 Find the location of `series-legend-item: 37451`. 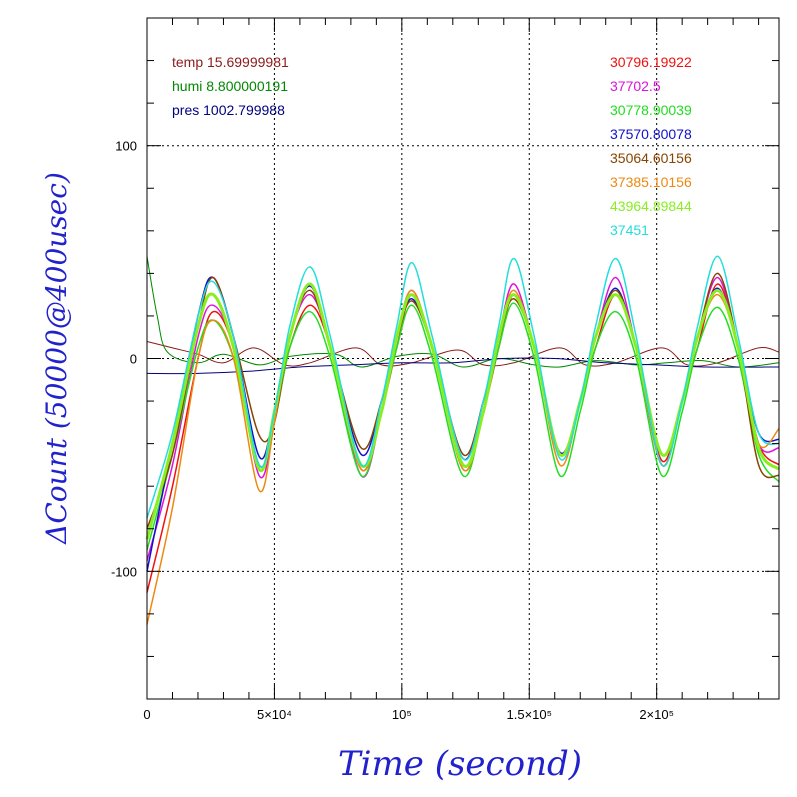

series-legend-item: 37451 is located at coordinates (629, 230).